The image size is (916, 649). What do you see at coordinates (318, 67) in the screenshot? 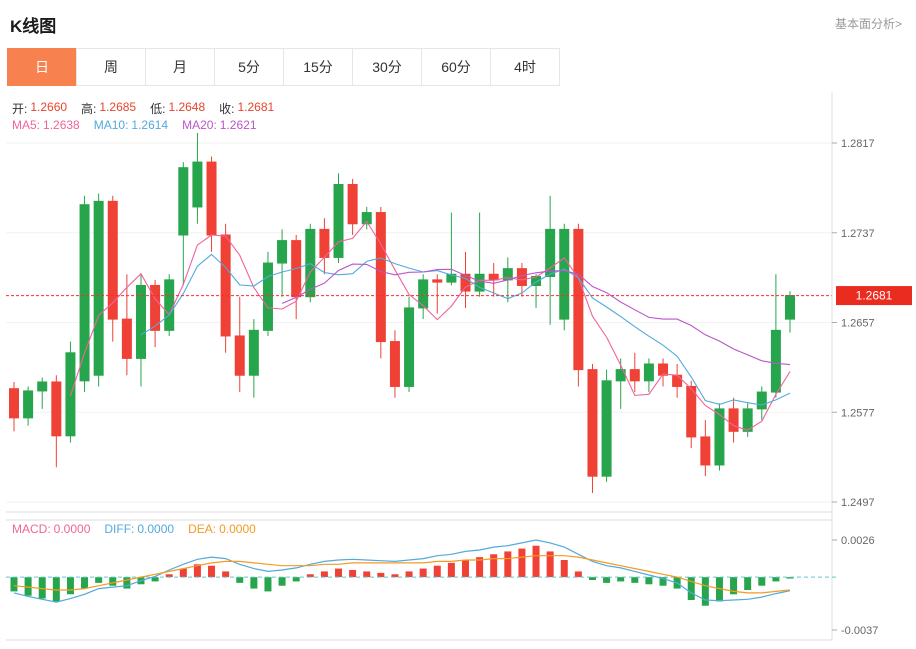
I see `tab-15分: 15分` at bounding box center [318, 67].